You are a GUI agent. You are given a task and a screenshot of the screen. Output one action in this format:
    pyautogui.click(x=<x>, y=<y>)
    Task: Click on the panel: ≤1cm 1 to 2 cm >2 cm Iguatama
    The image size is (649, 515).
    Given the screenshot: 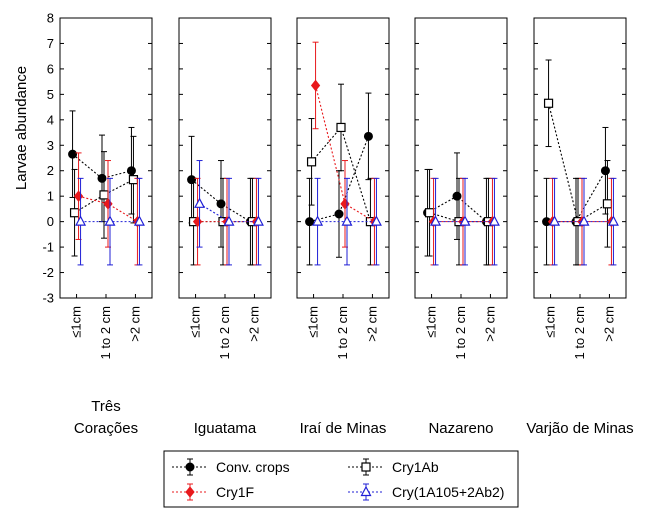 What is the action you would take?
    pyautogui.click(x=225, y=227)
    